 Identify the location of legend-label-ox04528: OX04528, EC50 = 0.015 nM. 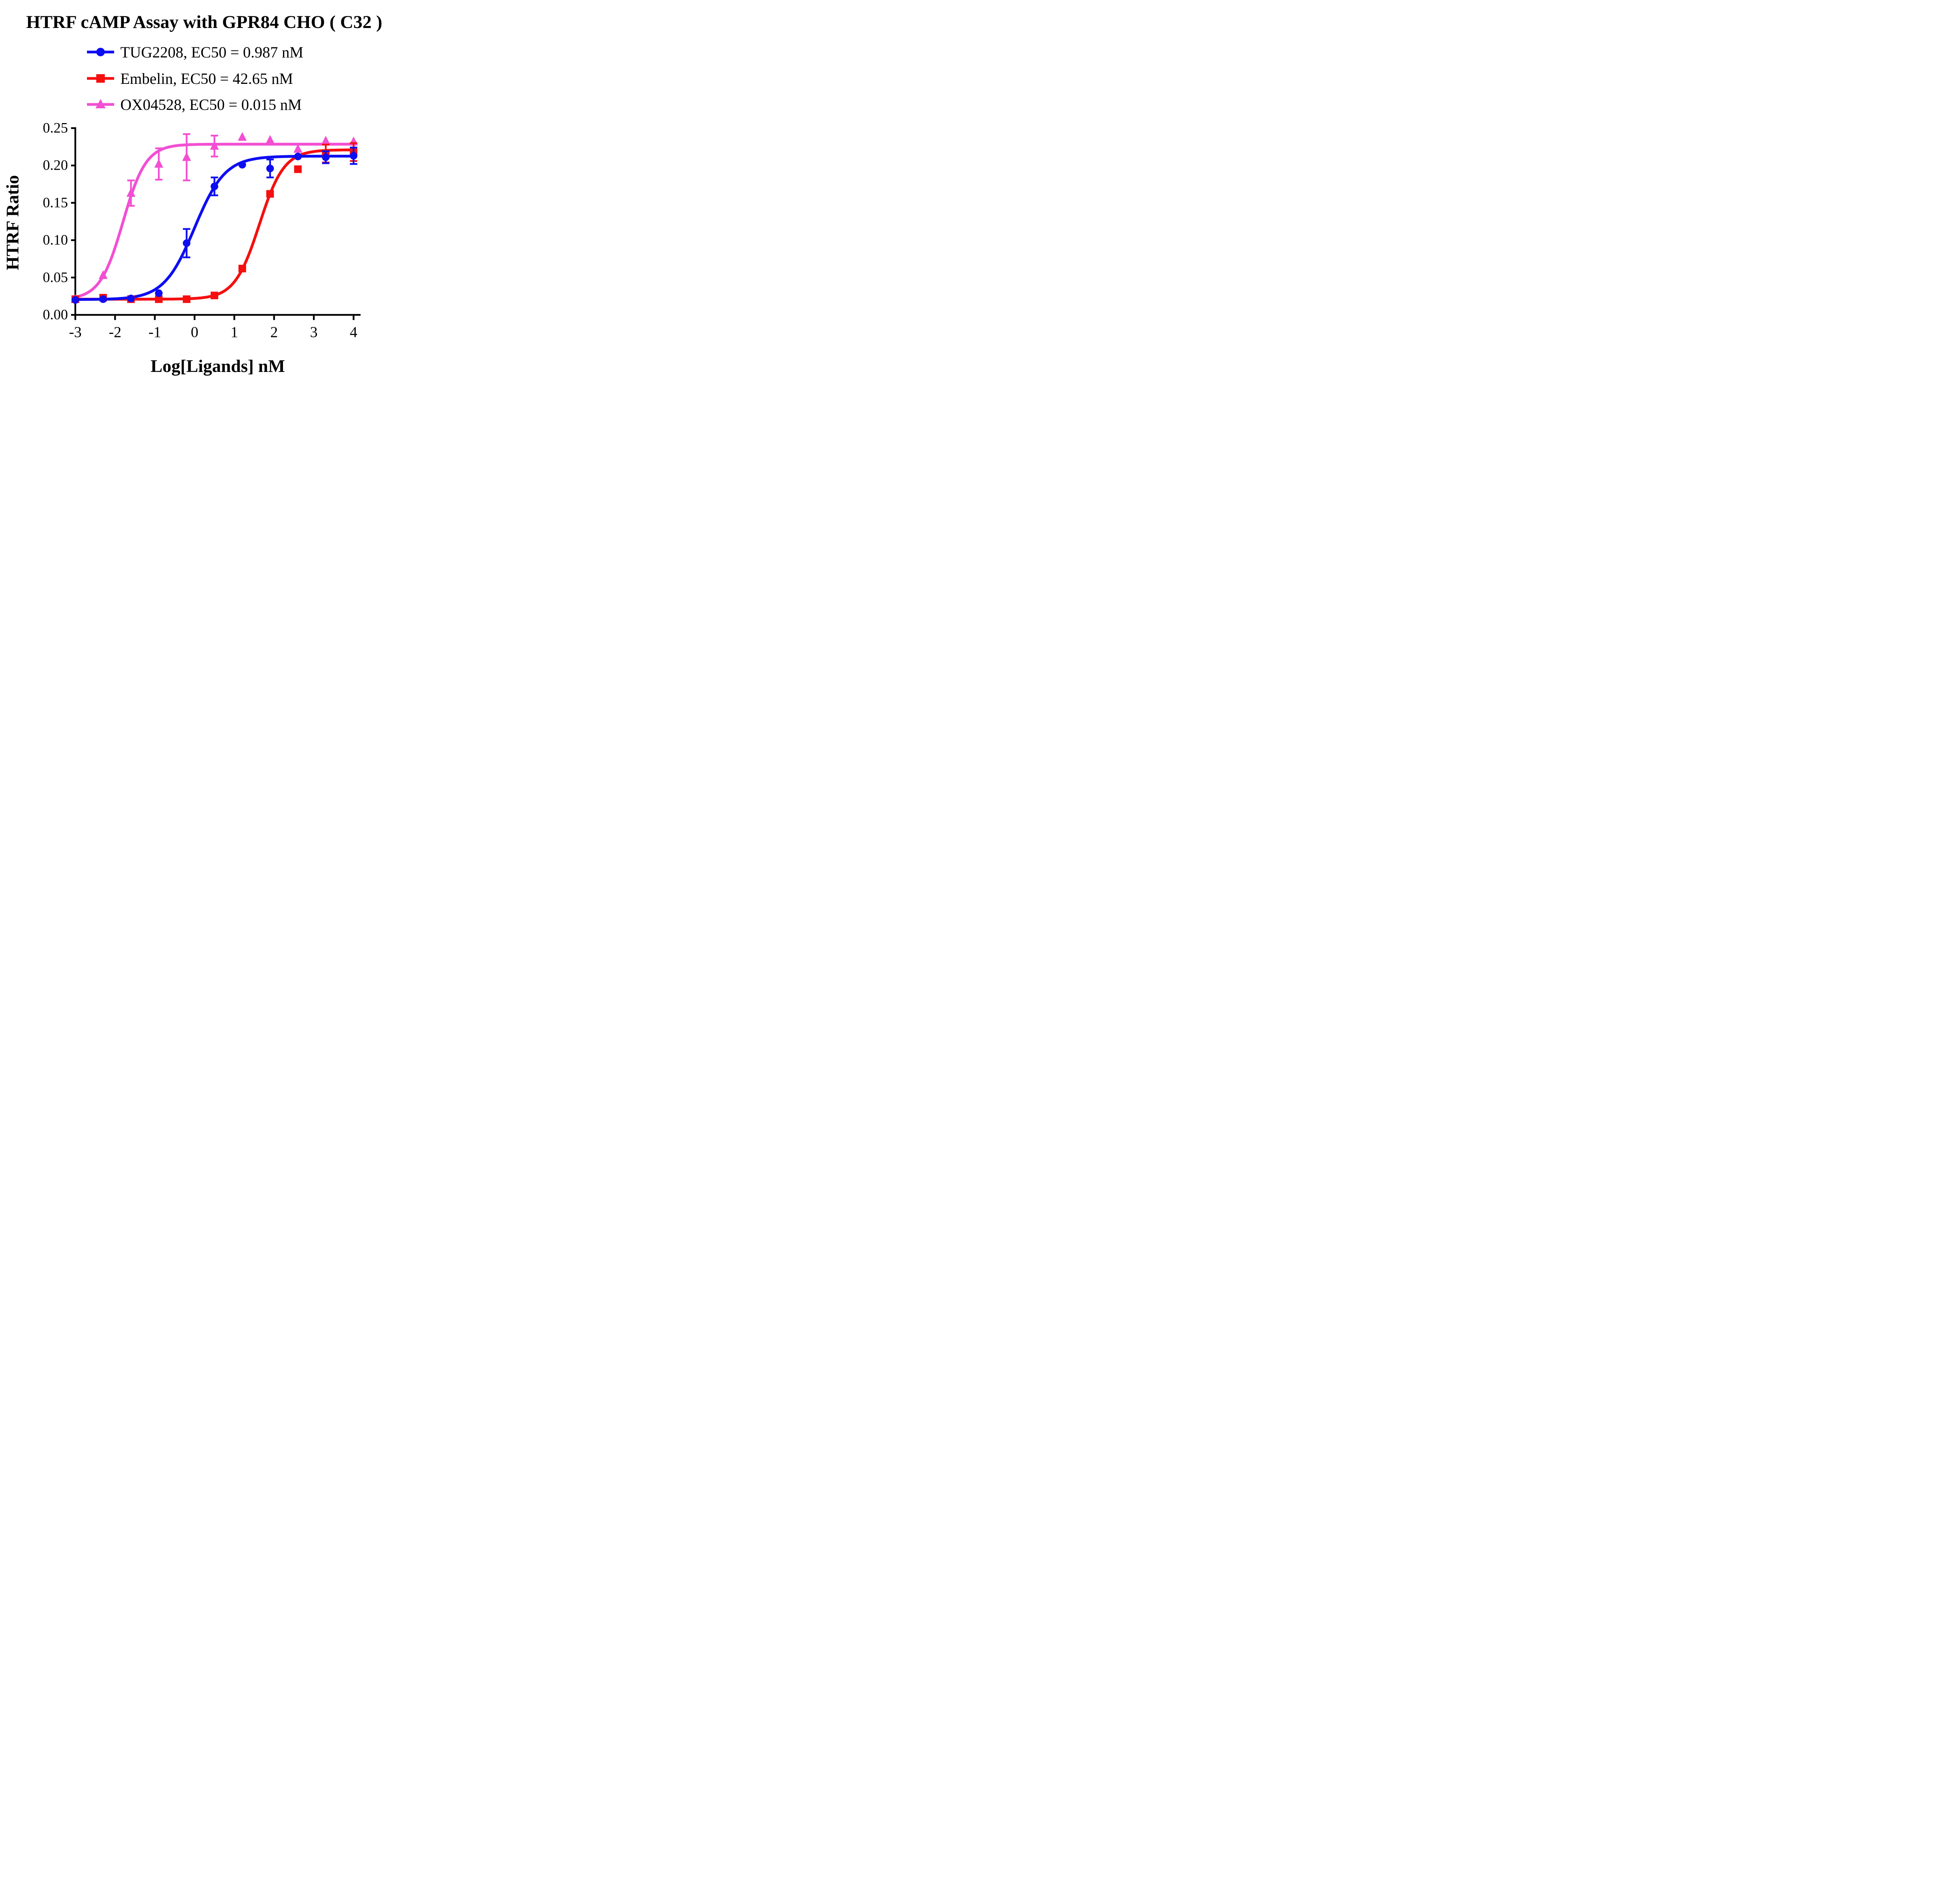
(211, 104).